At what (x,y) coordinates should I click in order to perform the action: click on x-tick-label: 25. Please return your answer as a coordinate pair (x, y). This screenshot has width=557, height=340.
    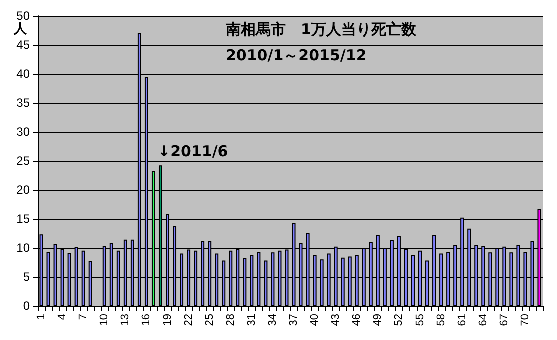
    Looking at the image, I should click on (210, 320).